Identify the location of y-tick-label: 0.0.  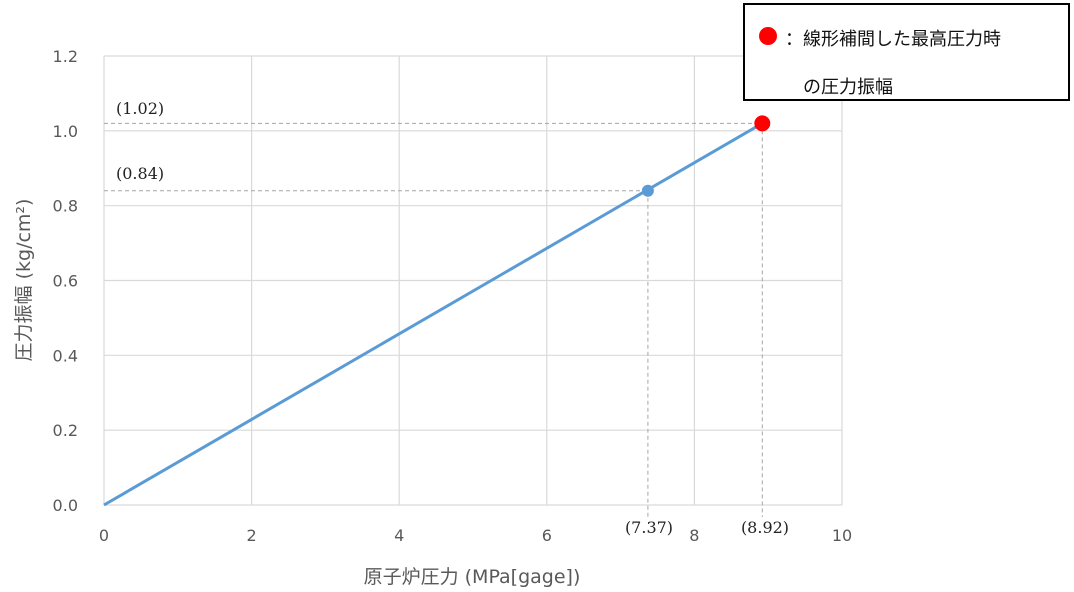
(65, 505).